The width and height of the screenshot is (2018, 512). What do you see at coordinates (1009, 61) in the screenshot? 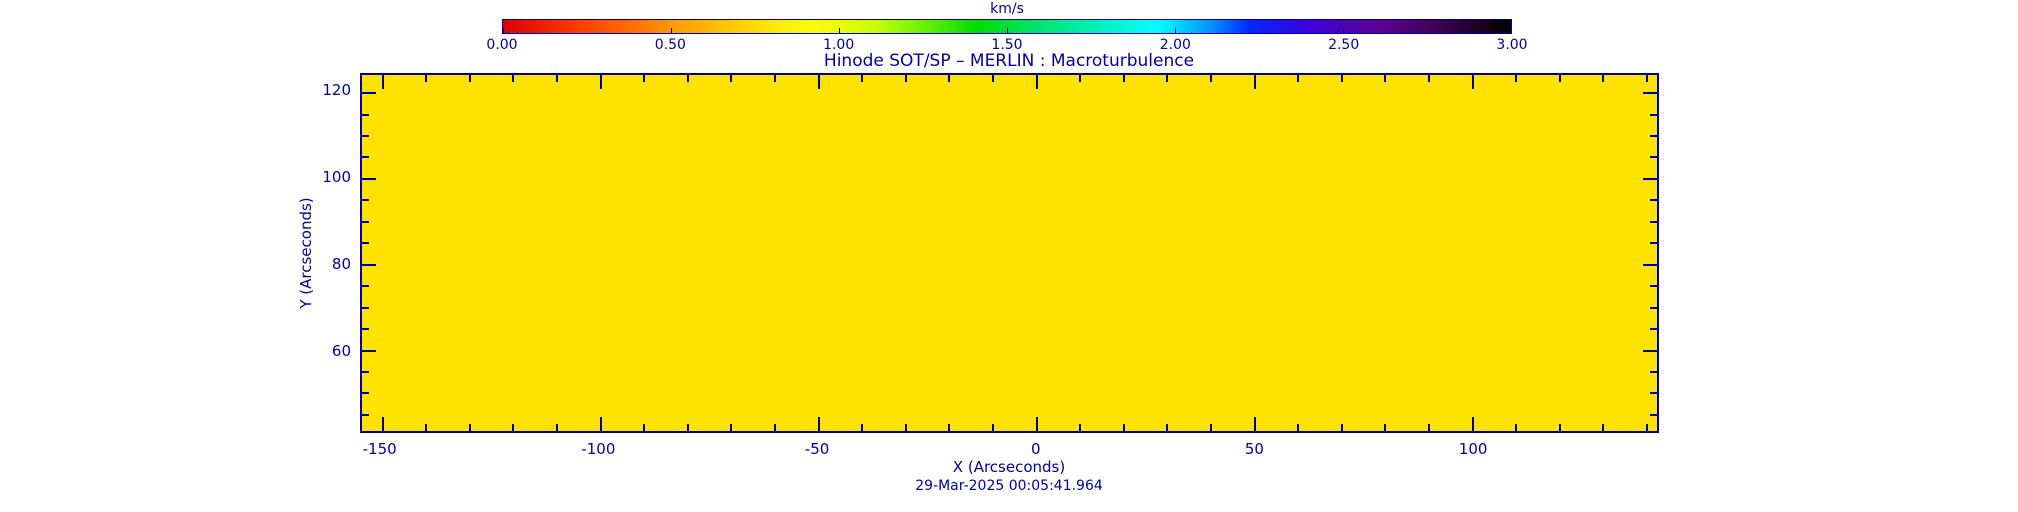
I see `chart-title: Hinode SOT/SP – MERLIN : Macroturbulence` at bounding box center [1009, 61].